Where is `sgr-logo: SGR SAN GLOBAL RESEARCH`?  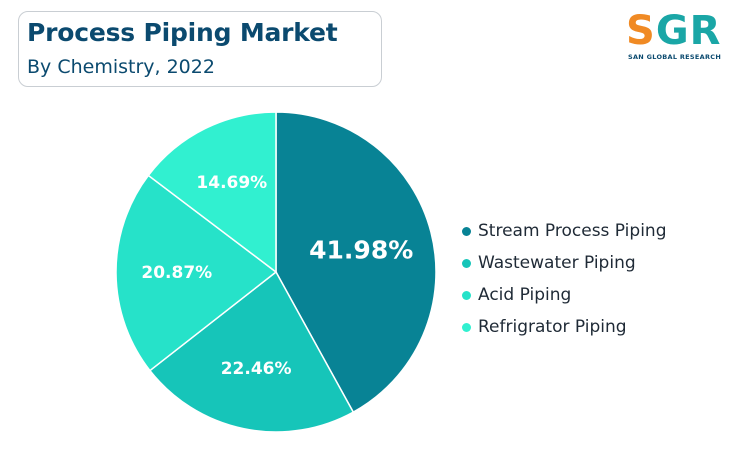
sgr-logo: SGR SAN GLOBAL RESEARCH is located at coordinates (674, 36).